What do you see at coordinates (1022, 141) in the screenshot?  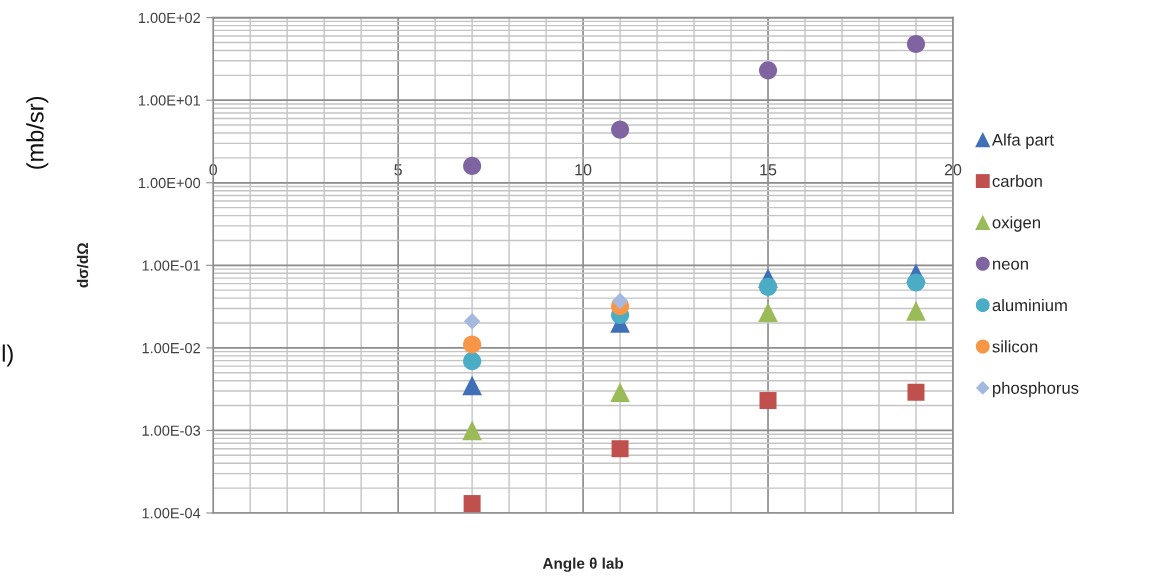 I see `legend-label: Alfa part` at bounding box center [1022, 141].